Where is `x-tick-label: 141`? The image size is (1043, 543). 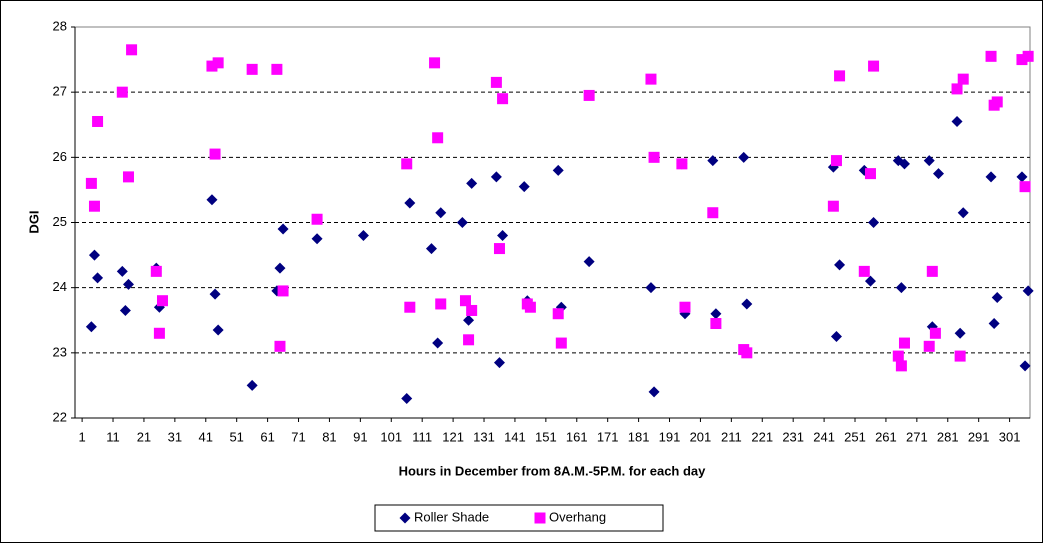
x-tick-label: 141 is located at coordinates (515, 436).